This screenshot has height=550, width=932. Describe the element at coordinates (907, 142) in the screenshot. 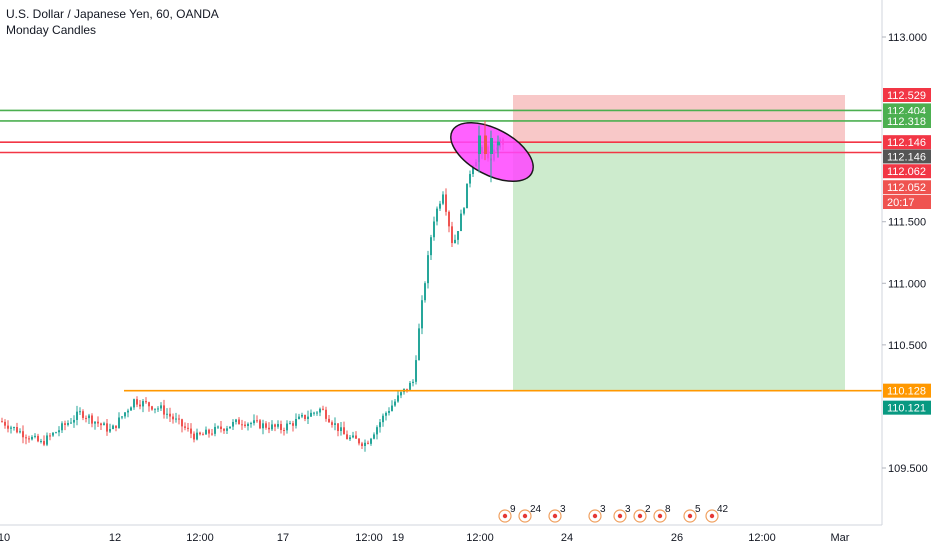

I see `price-tag: 112.146` at that location.